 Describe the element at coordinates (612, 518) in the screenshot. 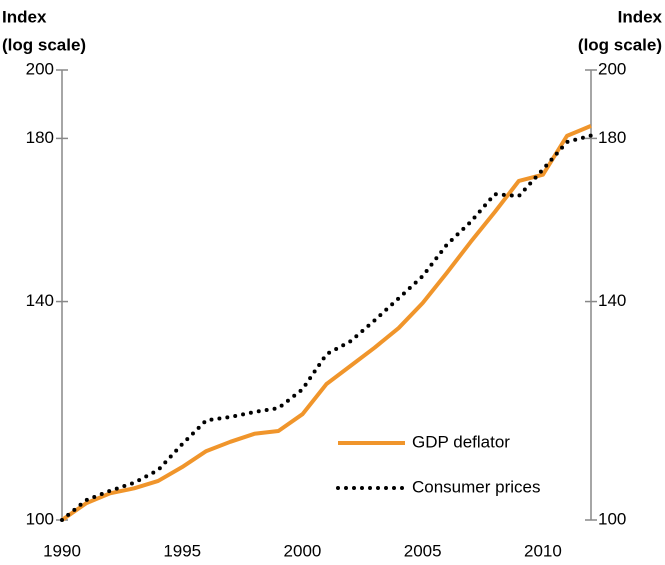

I see `y2-tick-label: 100` at that location.